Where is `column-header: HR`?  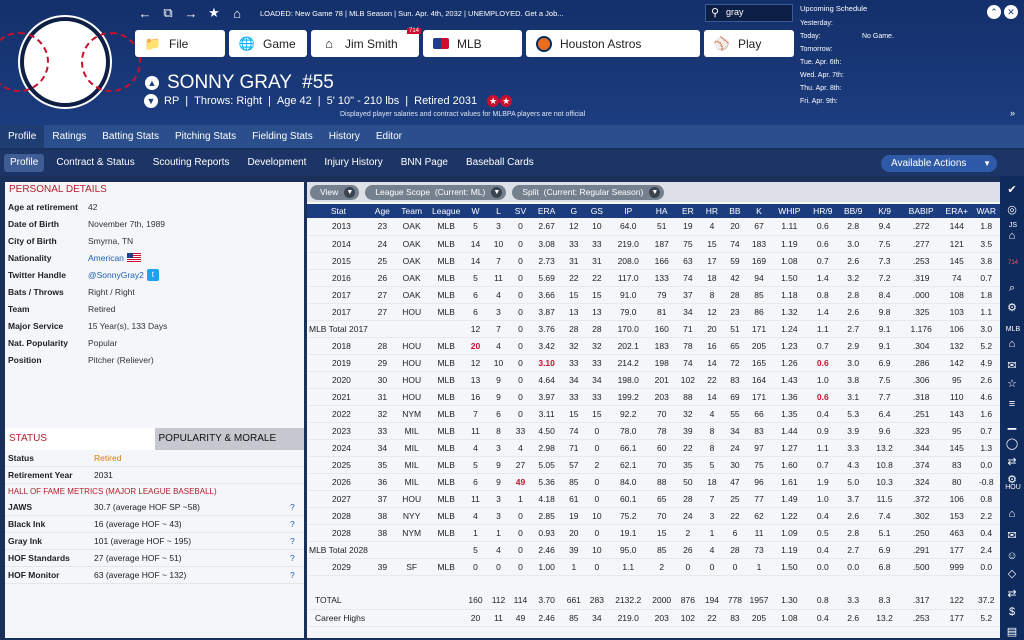 column-header: HR is located at coordinates (712, 211).